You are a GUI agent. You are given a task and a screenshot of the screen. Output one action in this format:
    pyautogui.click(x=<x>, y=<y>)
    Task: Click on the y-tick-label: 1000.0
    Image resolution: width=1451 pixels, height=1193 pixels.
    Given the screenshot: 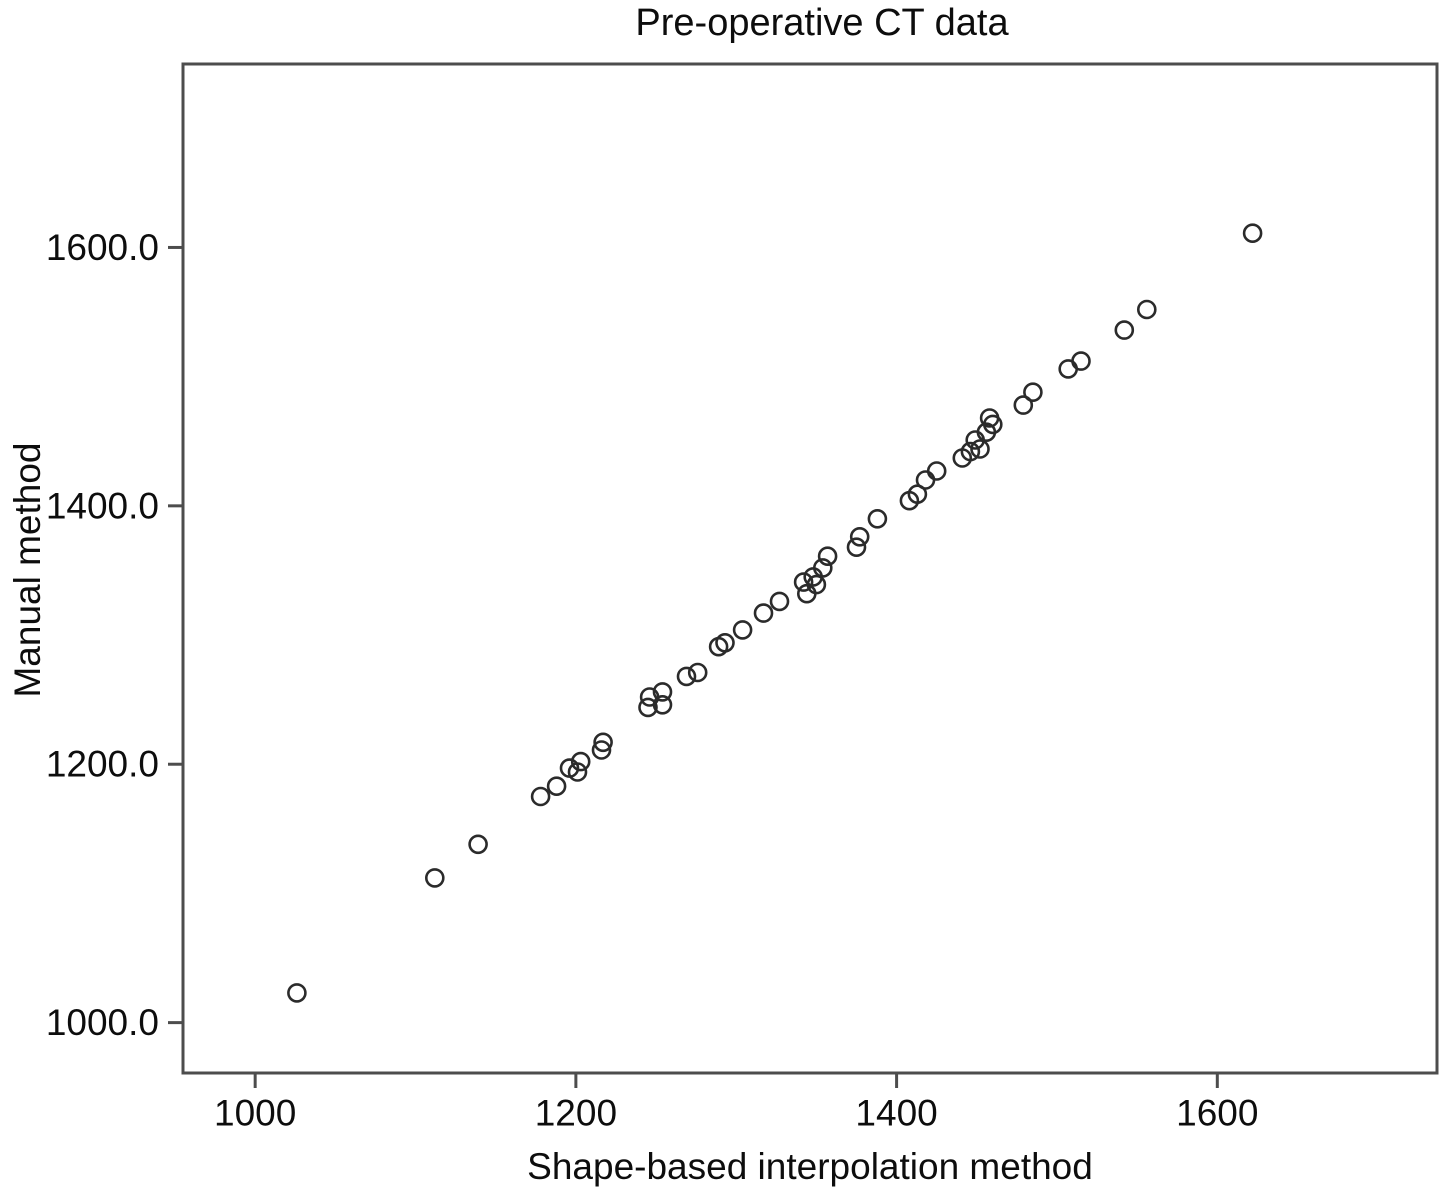 What is the action you would take?
    pyautogui.click(x=102, y=1022)
    